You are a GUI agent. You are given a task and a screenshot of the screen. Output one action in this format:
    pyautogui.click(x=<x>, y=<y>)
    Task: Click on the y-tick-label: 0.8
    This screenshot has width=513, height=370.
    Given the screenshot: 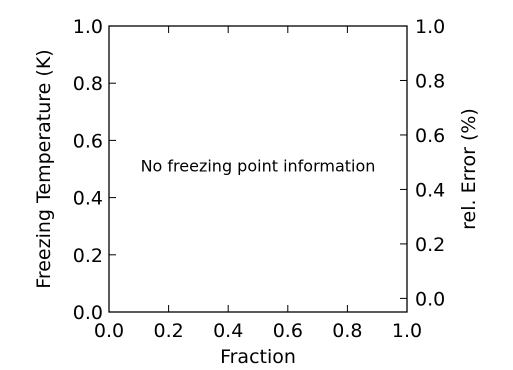 What is the action you would take?
    pyautogui.click(x=88, y=84)
    